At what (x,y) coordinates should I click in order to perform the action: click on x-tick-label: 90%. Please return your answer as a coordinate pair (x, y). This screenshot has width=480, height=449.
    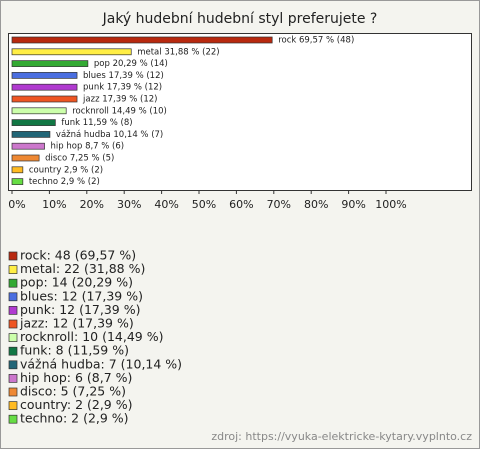
    Looking at the image, I should click on (353, 204).